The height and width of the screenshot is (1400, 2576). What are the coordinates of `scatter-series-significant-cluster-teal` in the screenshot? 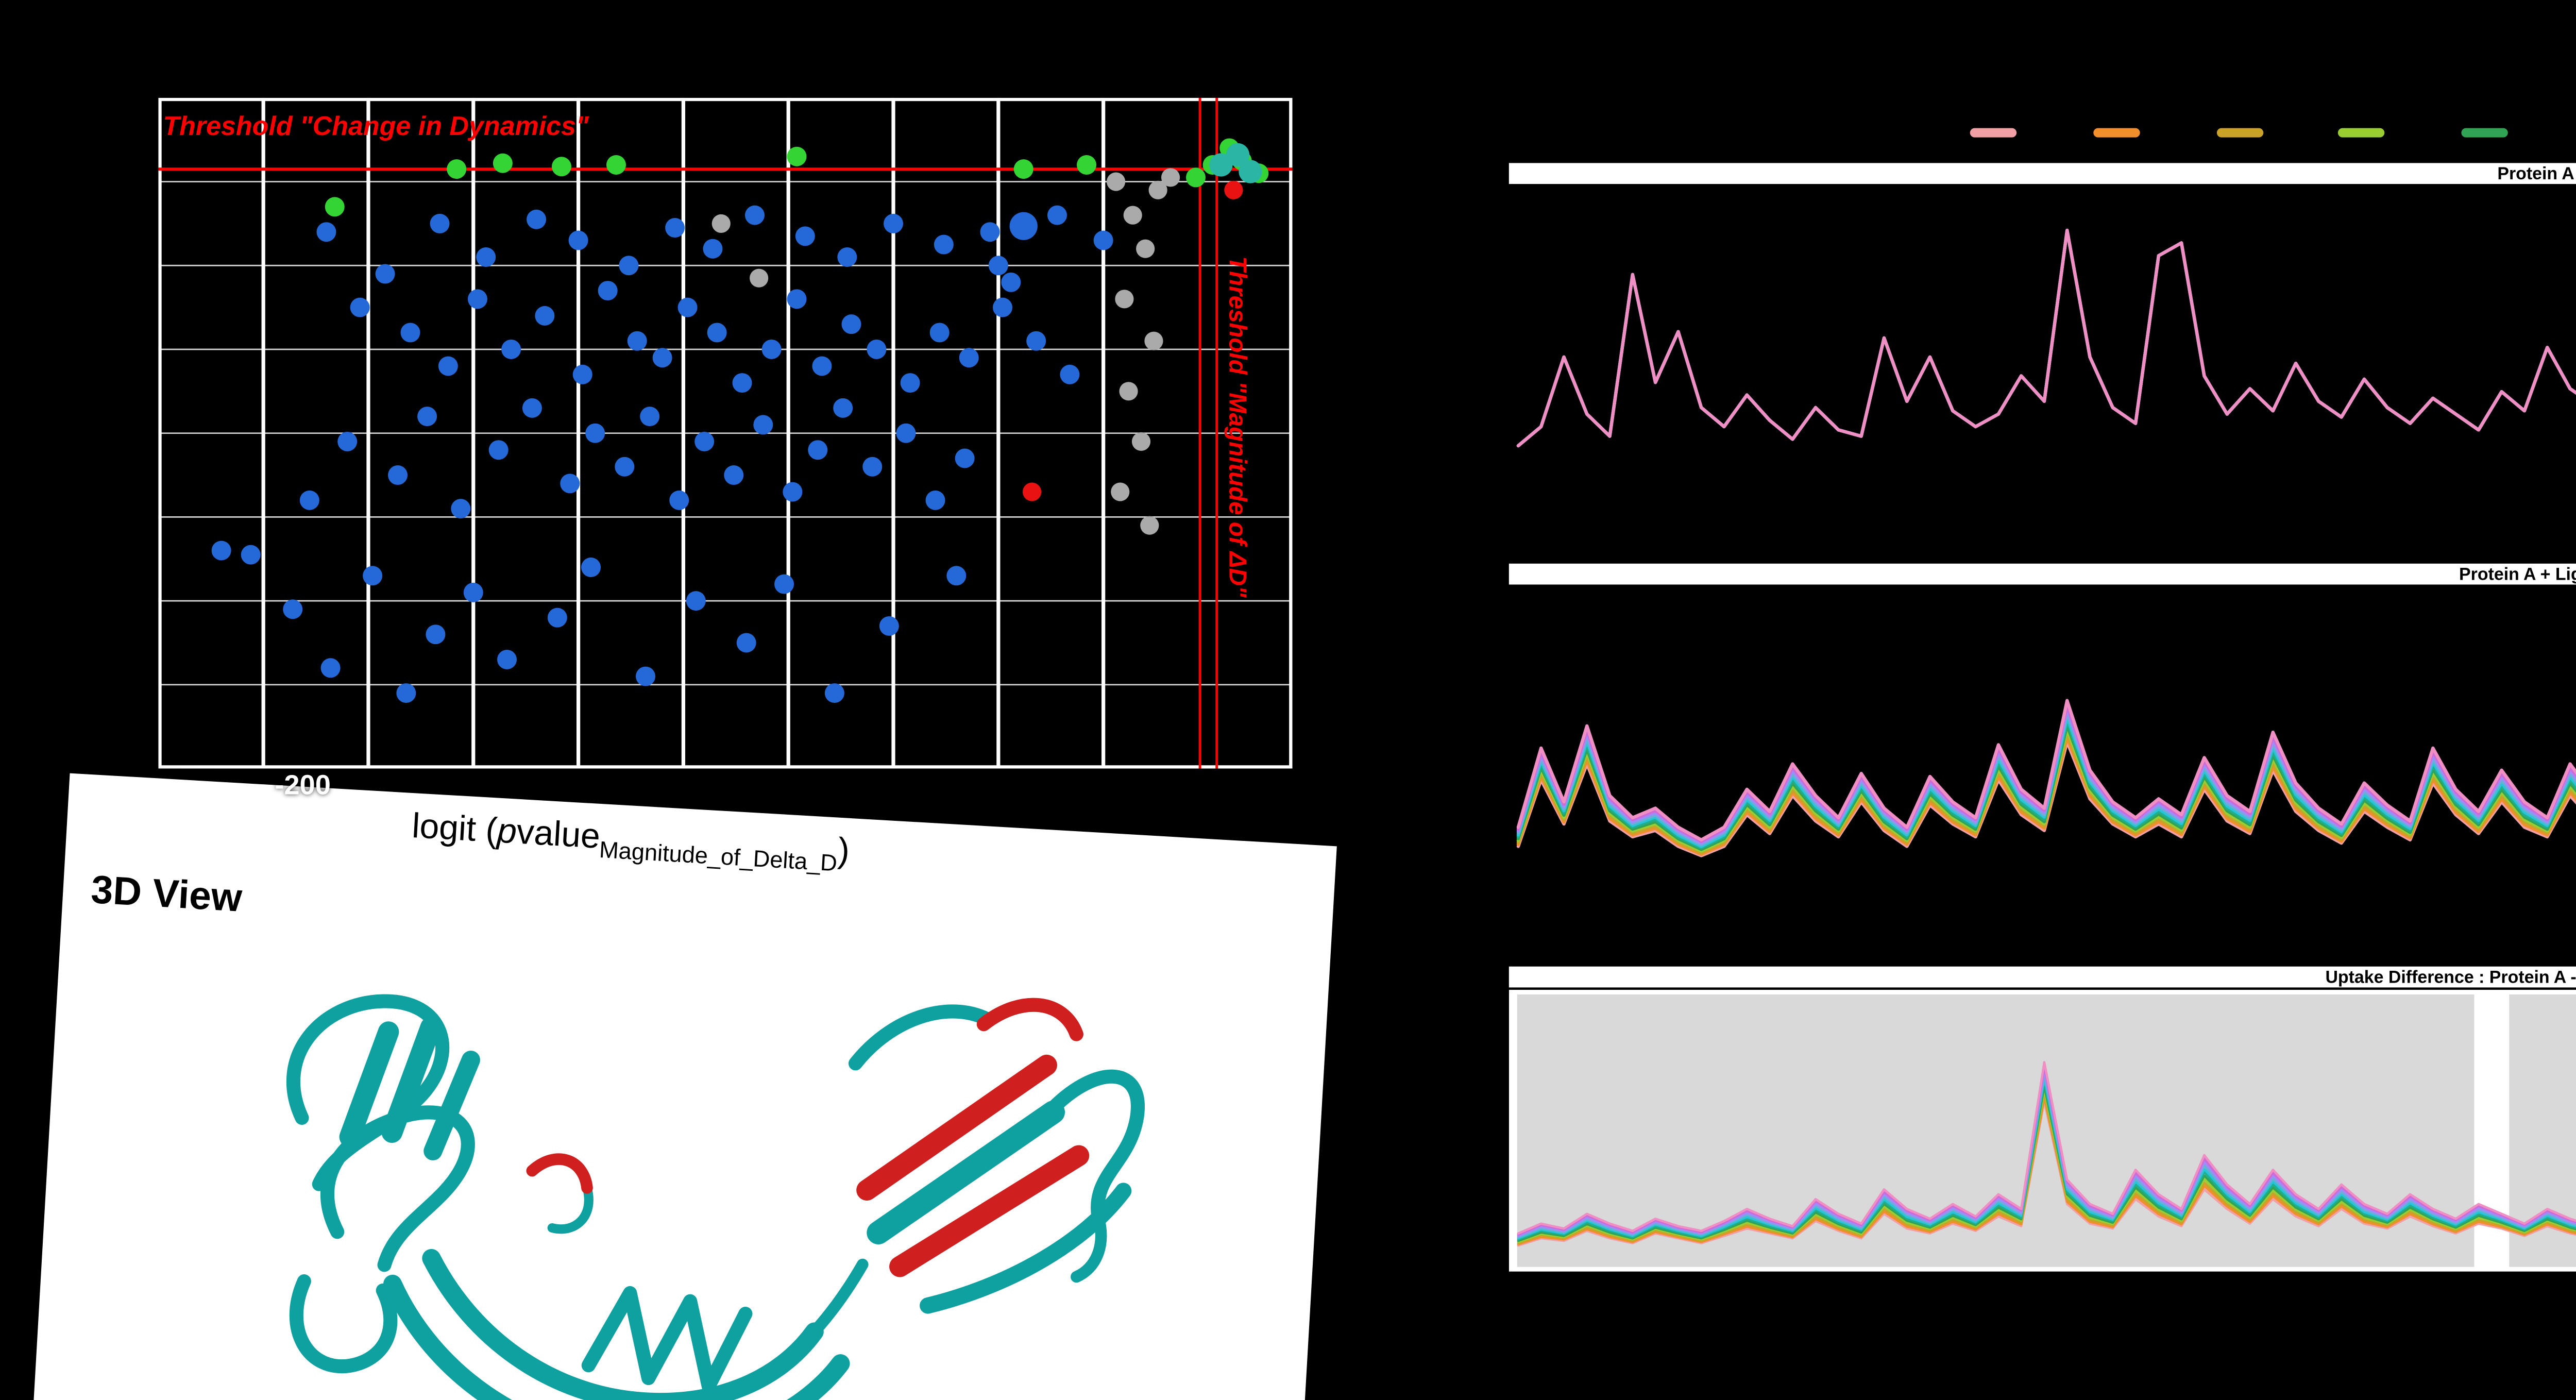 It's located at (1235, 163).